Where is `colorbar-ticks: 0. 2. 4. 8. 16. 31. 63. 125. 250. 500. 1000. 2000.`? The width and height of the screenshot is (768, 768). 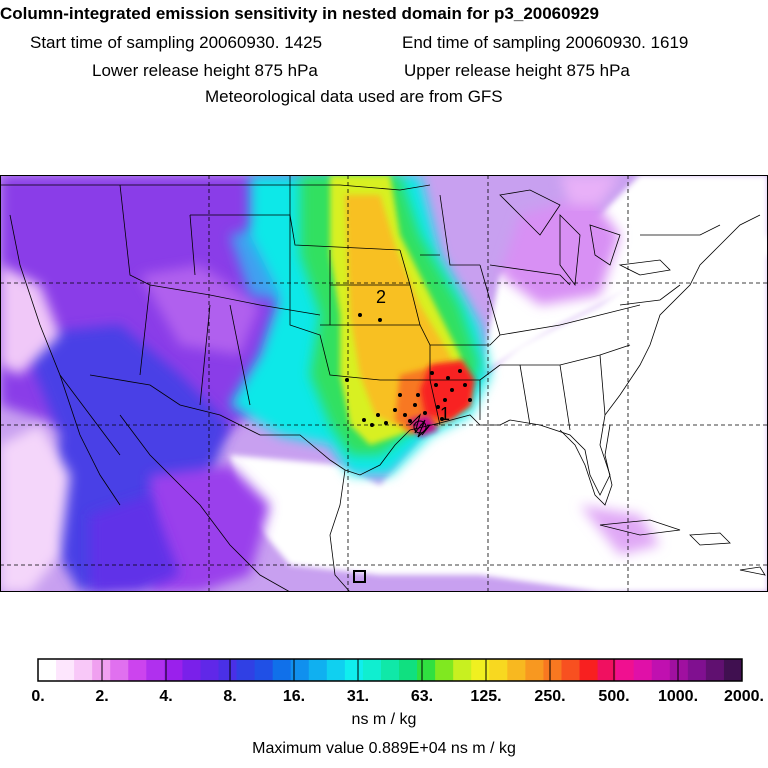 colorbar-ticks: 0. 2. 4. 8. 16. 31. 63. 125. 250. 500. 1000. 2000. is located at coordinates (397, 682).